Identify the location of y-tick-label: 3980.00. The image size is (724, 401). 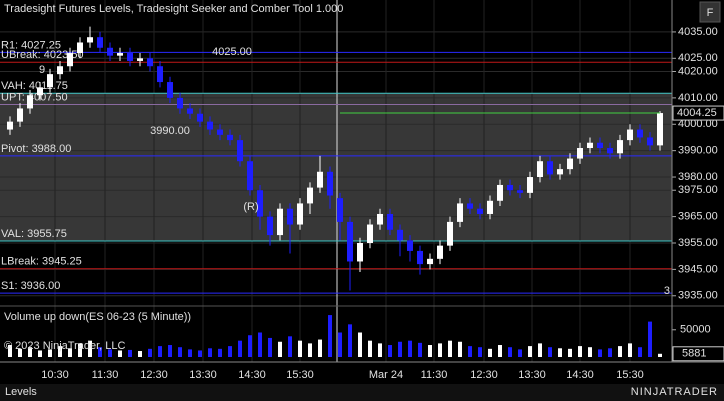
(698, 177).